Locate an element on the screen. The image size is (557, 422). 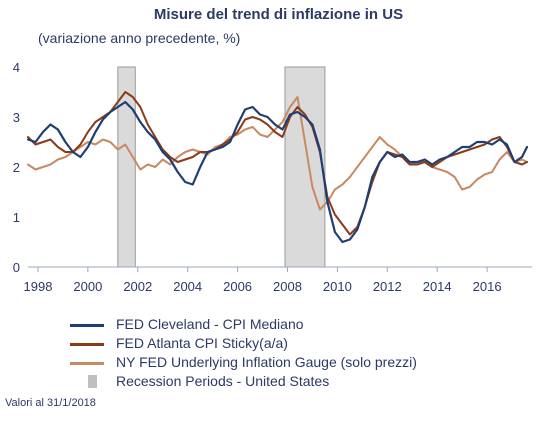
legend-label-recession: Recession Periods - United States is located at coordinates (223, 381).